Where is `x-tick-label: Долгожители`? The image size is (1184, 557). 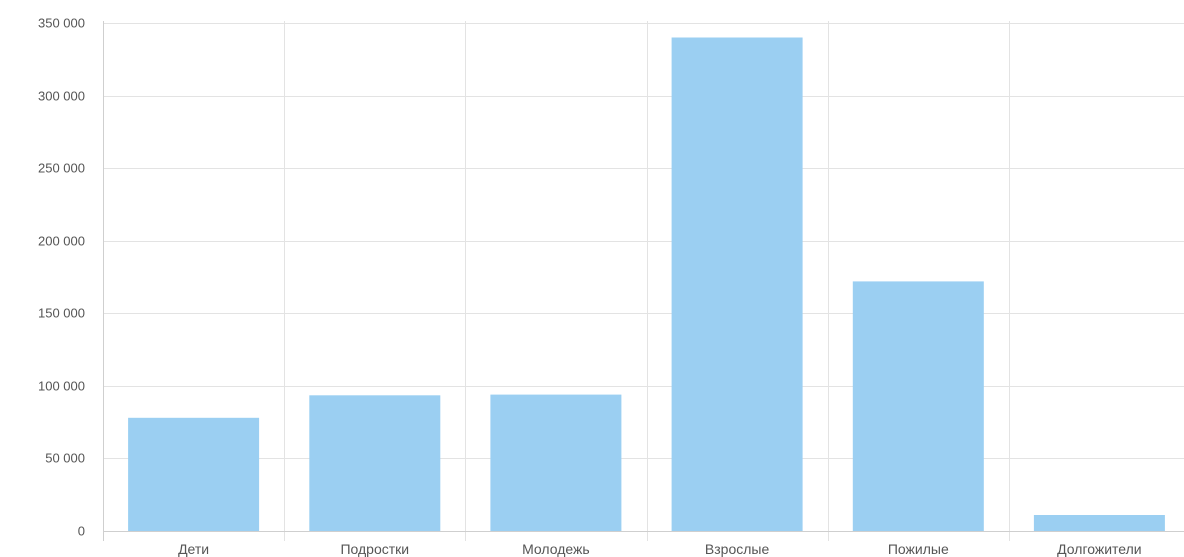
x-tick-label: Долгожители is located at coordinates (1099, 549).